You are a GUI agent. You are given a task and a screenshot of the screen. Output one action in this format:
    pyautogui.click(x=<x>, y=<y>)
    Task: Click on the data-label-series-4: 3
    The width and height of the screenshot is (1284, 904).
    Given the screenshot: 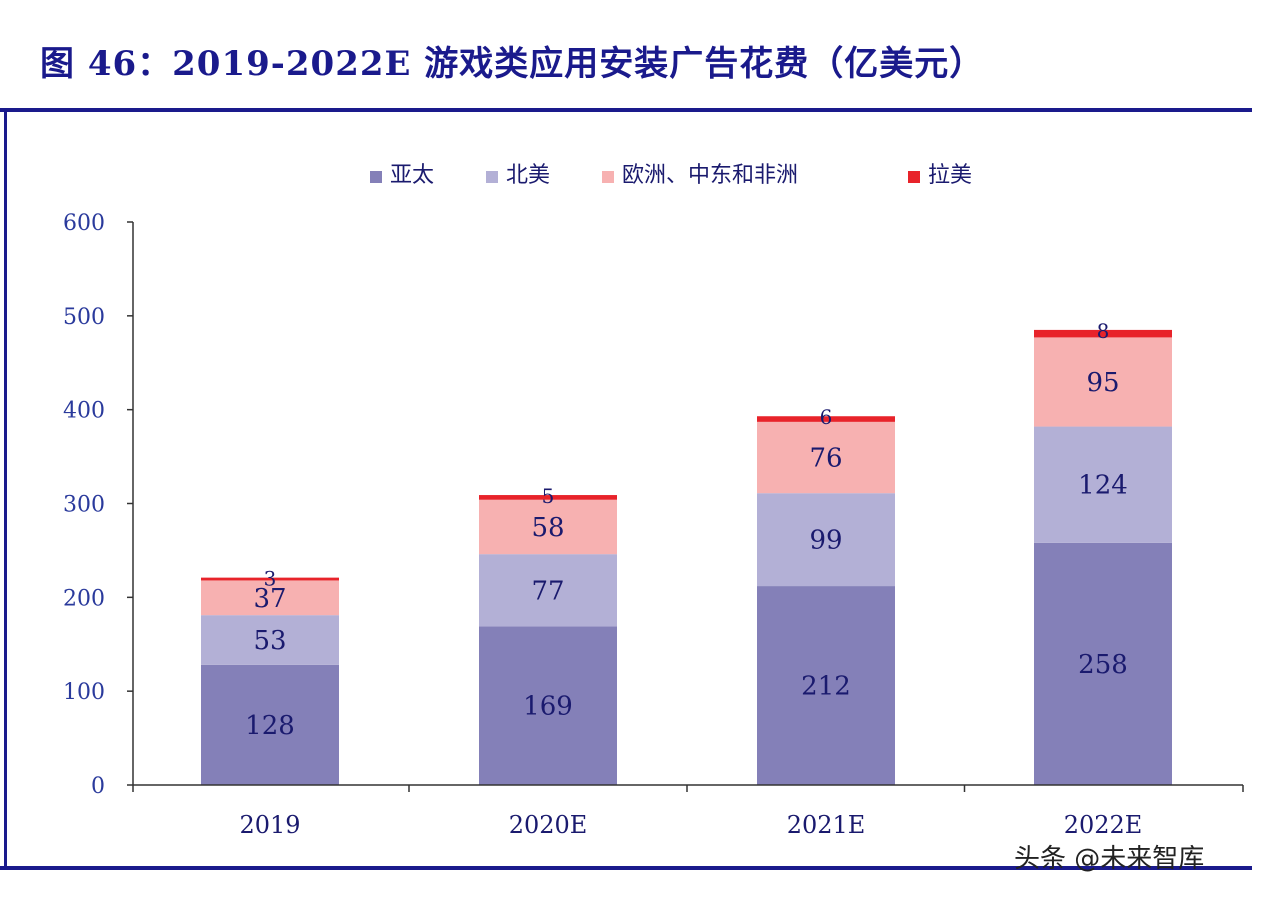 What is the action you would take?
    pyautogui.click(x=270, y=579)
    